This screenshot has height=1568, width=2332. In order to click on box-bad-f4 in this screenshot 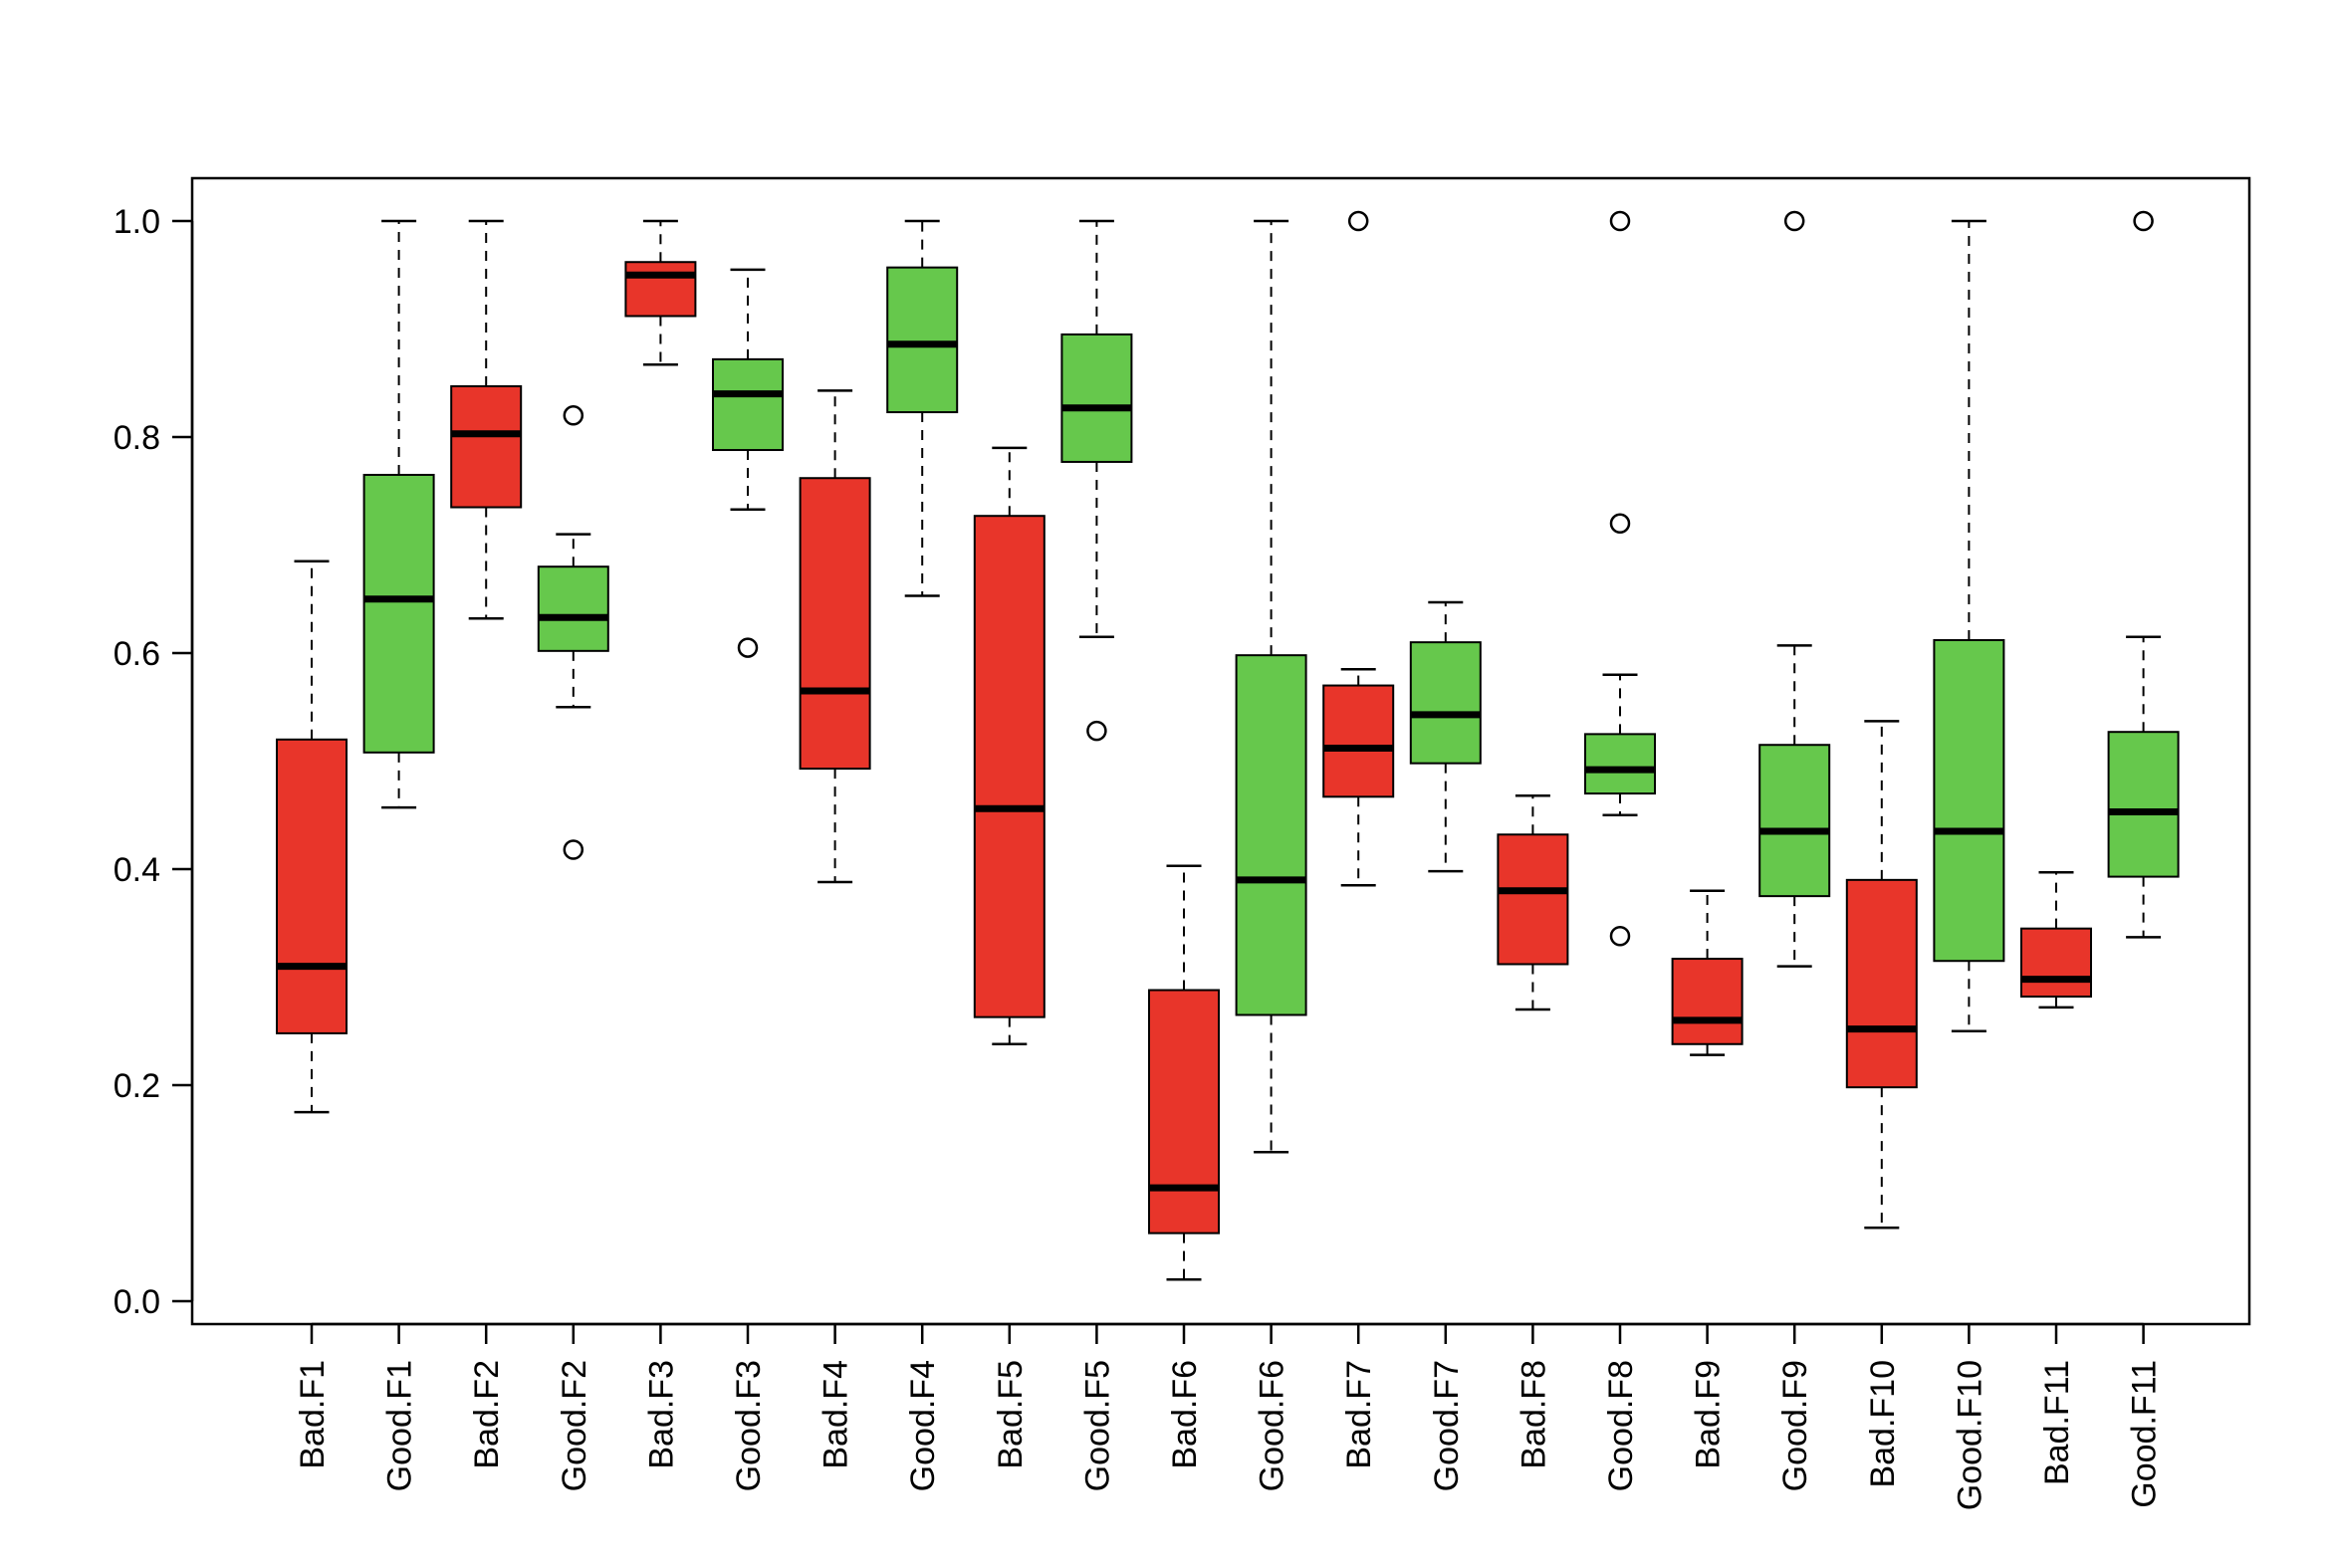, I will do `click(835, 636)`.